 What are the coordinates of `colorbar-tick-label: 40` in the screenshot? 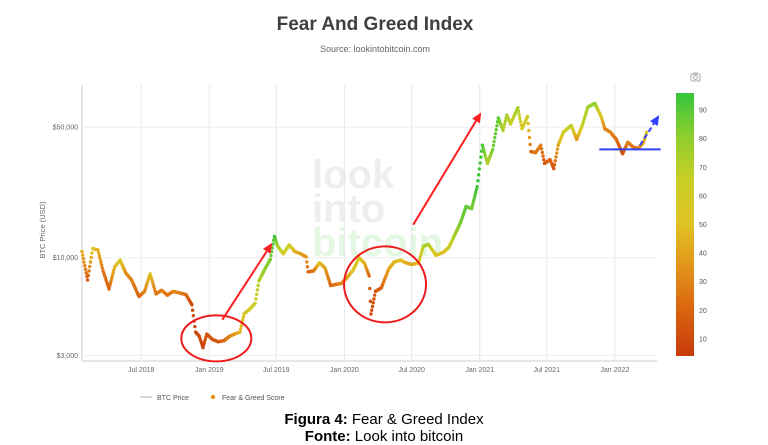 It's located at (703, 254).